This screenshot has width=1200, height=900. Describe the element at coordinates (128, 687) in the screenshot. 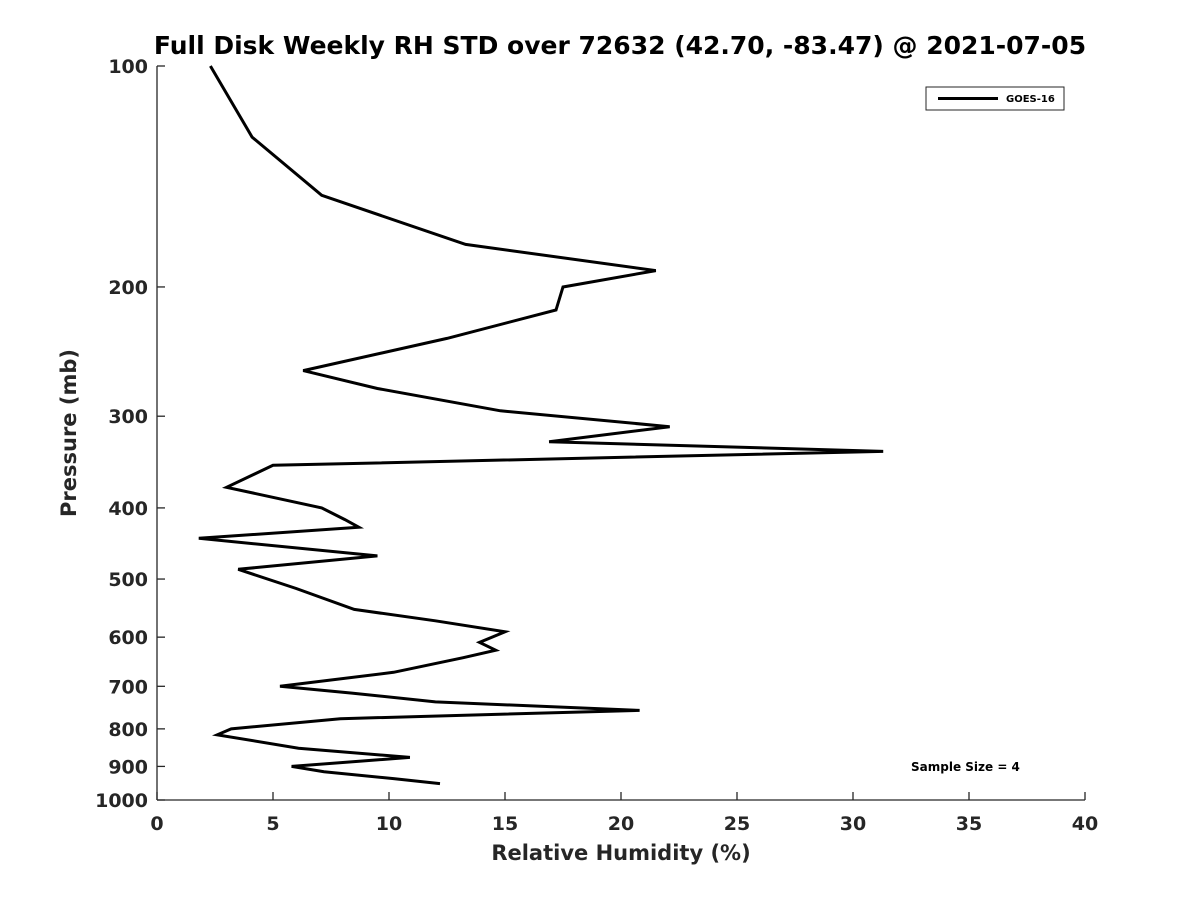

I see `y-tick-label: 700` at that location.